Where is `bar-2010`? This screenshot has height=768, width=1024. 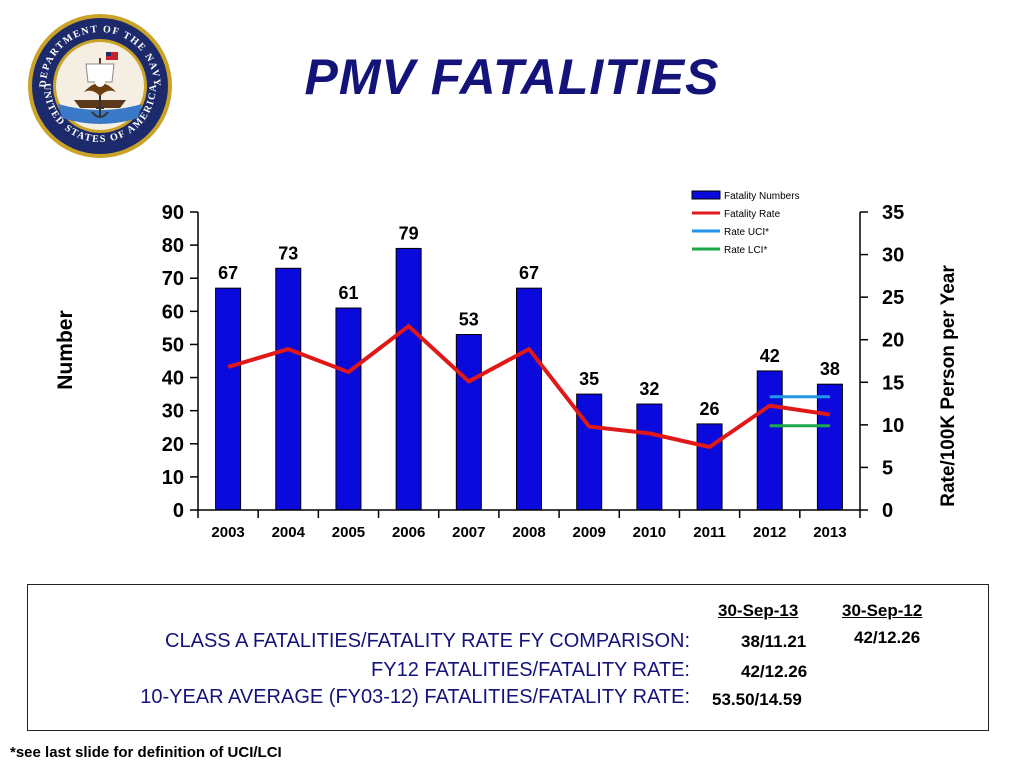 bar-2010 is located at coordinates (649, 457).